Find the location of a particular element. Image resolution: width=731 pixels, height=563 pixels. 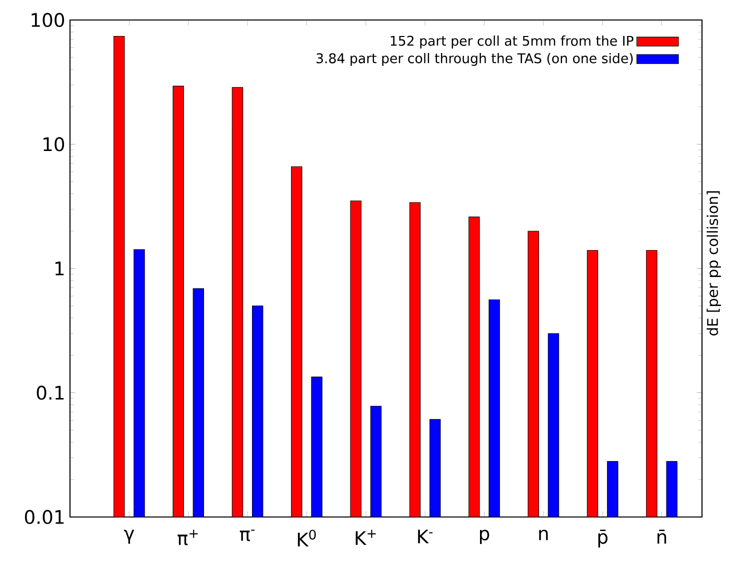

legend-label: 152 part per coll at 5mm from the IP is located at coordinates (512, 42).